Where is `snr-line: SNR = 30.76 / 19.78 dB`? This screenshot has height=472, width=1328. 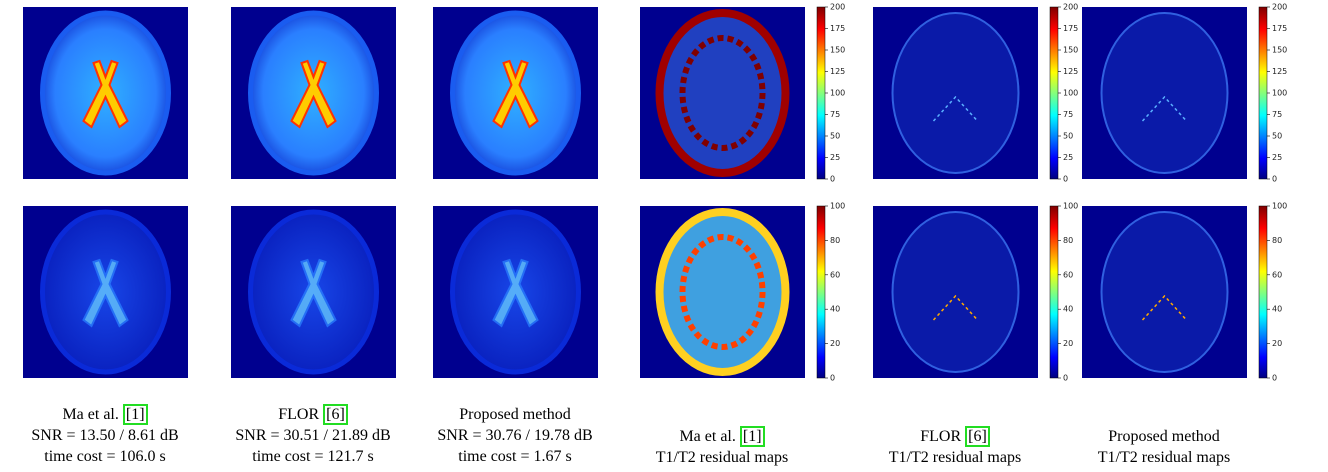 snr-line: SNR = 30.76 / 19.78 dB is located at coordinates (515, 435).